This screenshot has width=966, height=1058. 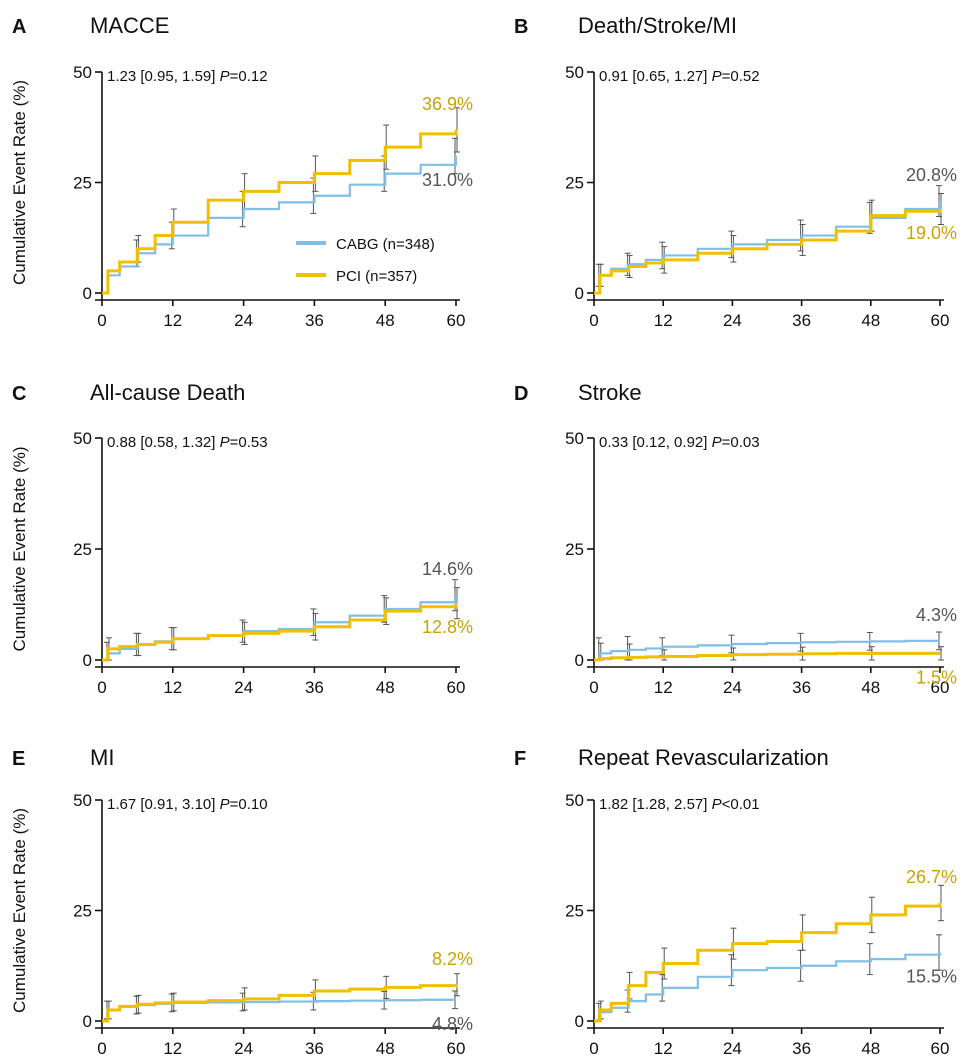 I want to click on pci-end-label: 26.7%, so click(x=931, y=877).